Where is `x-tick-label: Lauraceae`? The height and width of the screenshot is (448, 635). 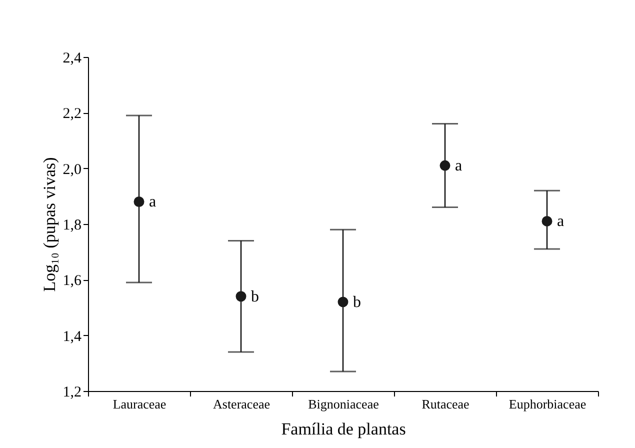
x-tick-label: Lauraceae is located at coordinates (139, 404).